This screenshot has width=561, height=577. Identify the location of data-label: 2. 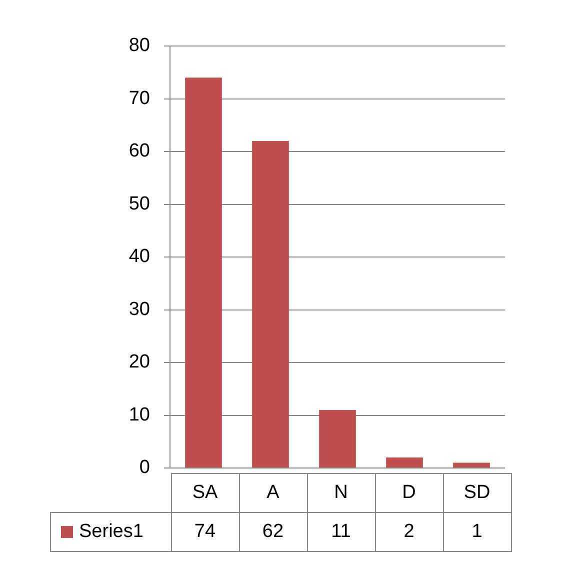
(409, 532).